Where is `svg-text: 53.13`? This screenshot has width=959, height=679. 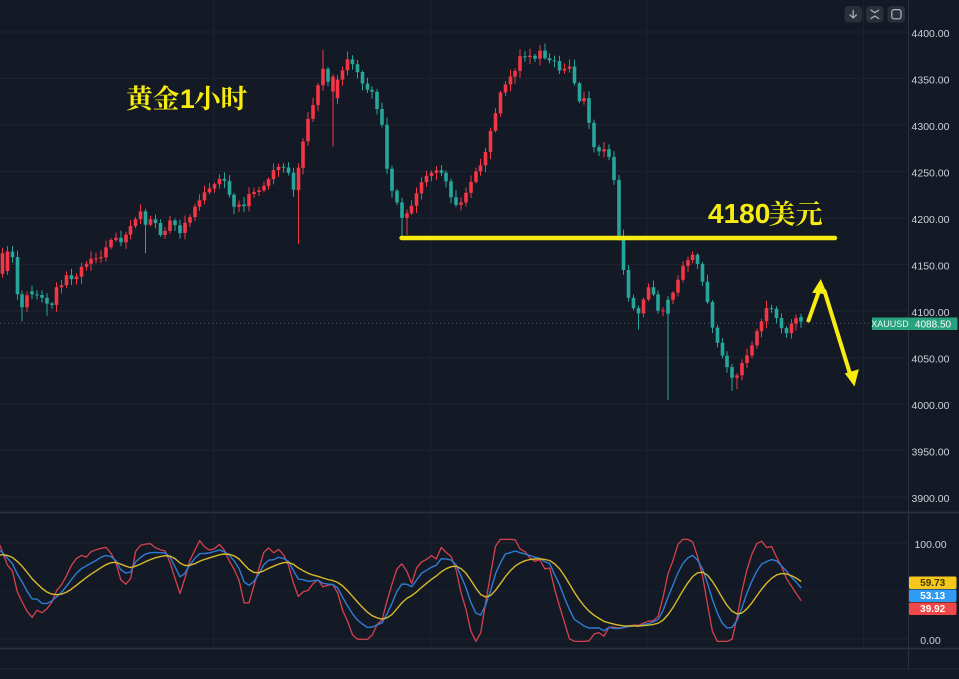 svg-text: 53.13 is located at coordinates (932, 596).